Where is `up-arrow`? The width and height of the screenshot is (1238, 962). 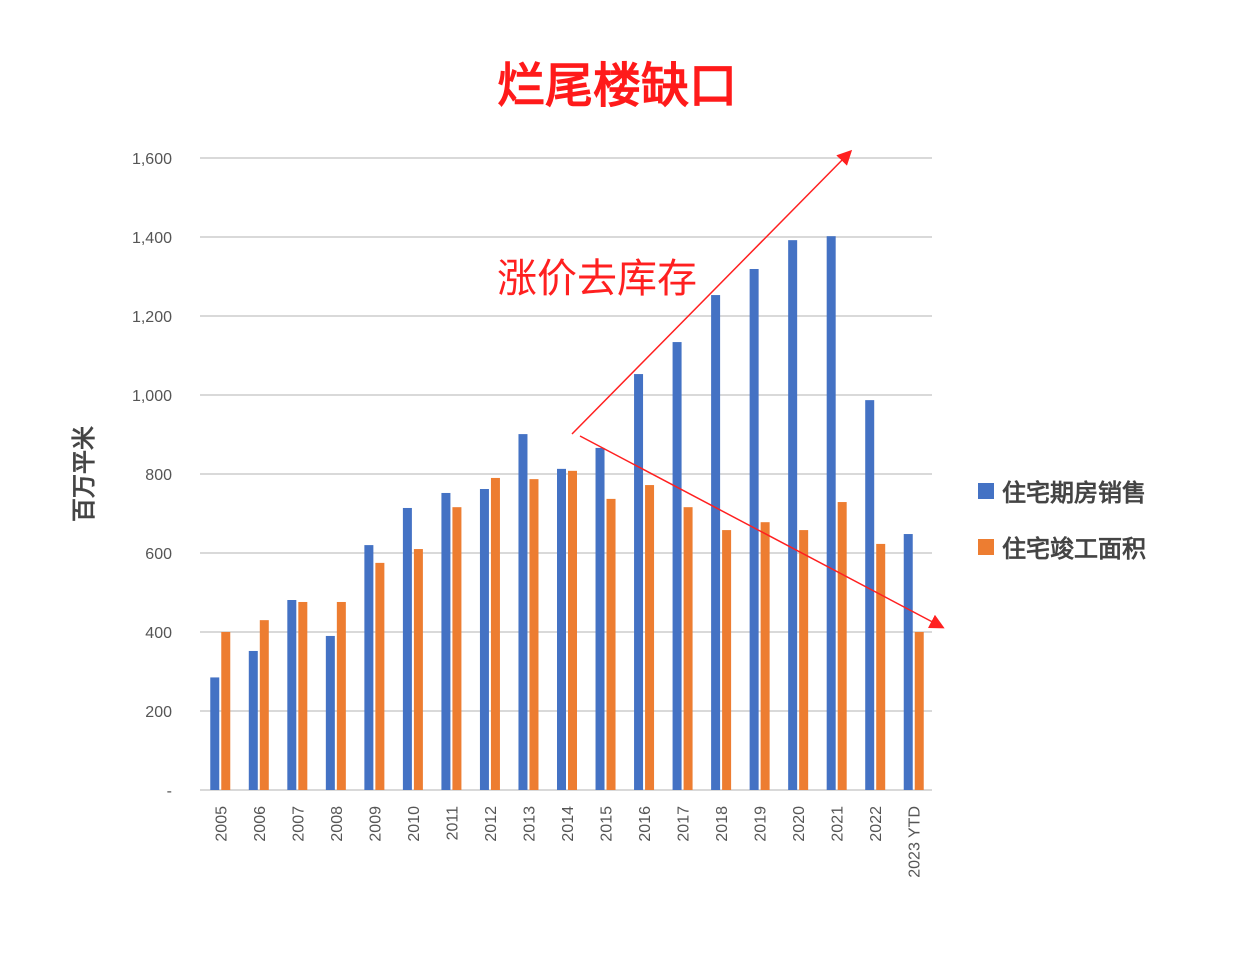 up-arrow is located at coordinates (712, 292).